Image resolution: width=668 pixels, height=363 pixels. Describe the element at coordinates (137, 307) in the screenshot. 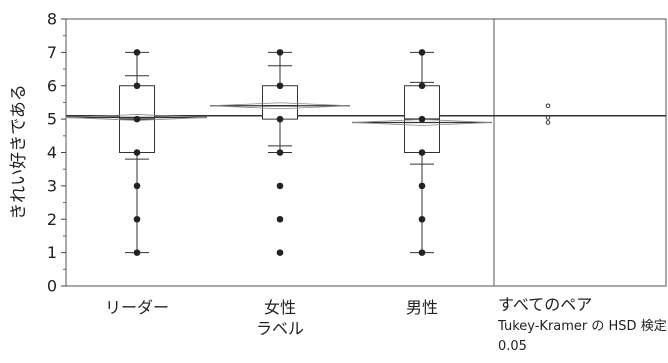

I see `category-label-1: リーダー` at that location.